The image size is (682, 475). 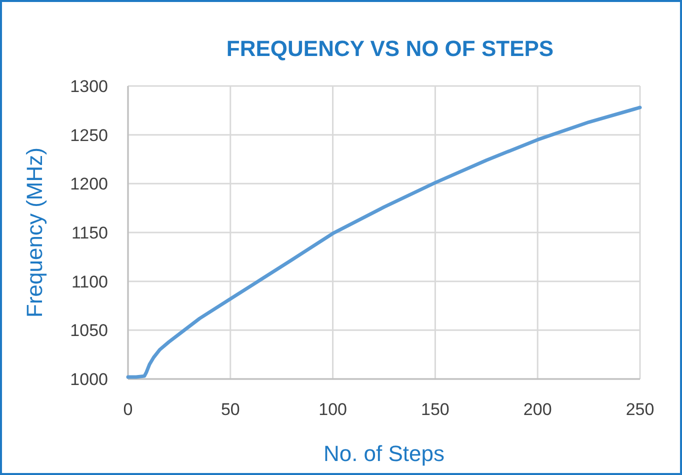 I want to click on y-tick-label: 1100, so click(x=89, y=282).